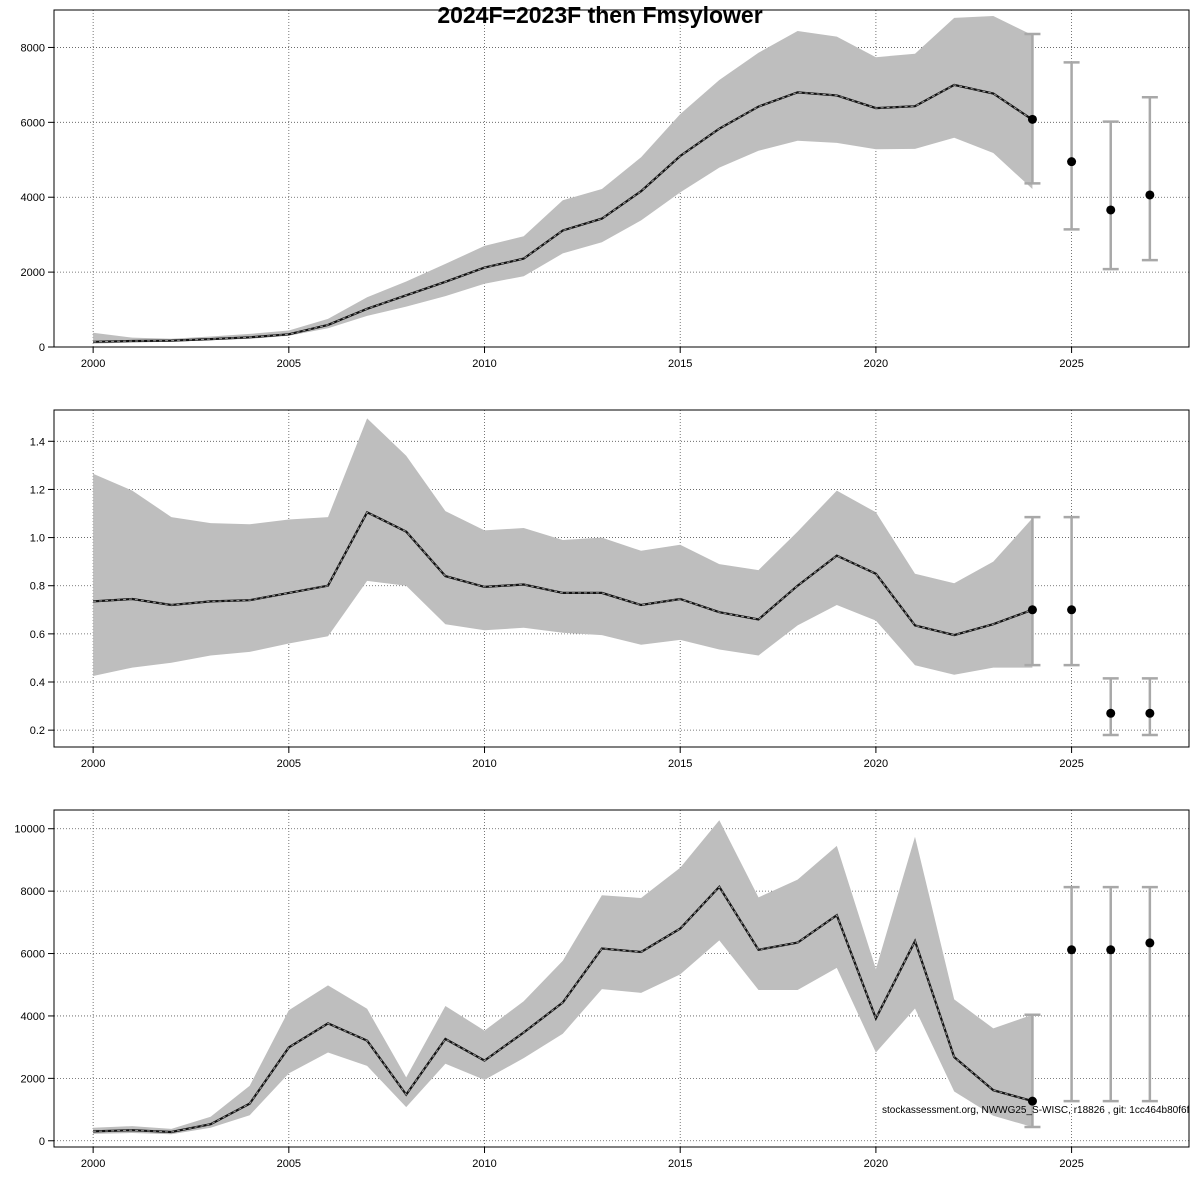  I want to click on y-tick-label: 1.4, so click(37, 442).